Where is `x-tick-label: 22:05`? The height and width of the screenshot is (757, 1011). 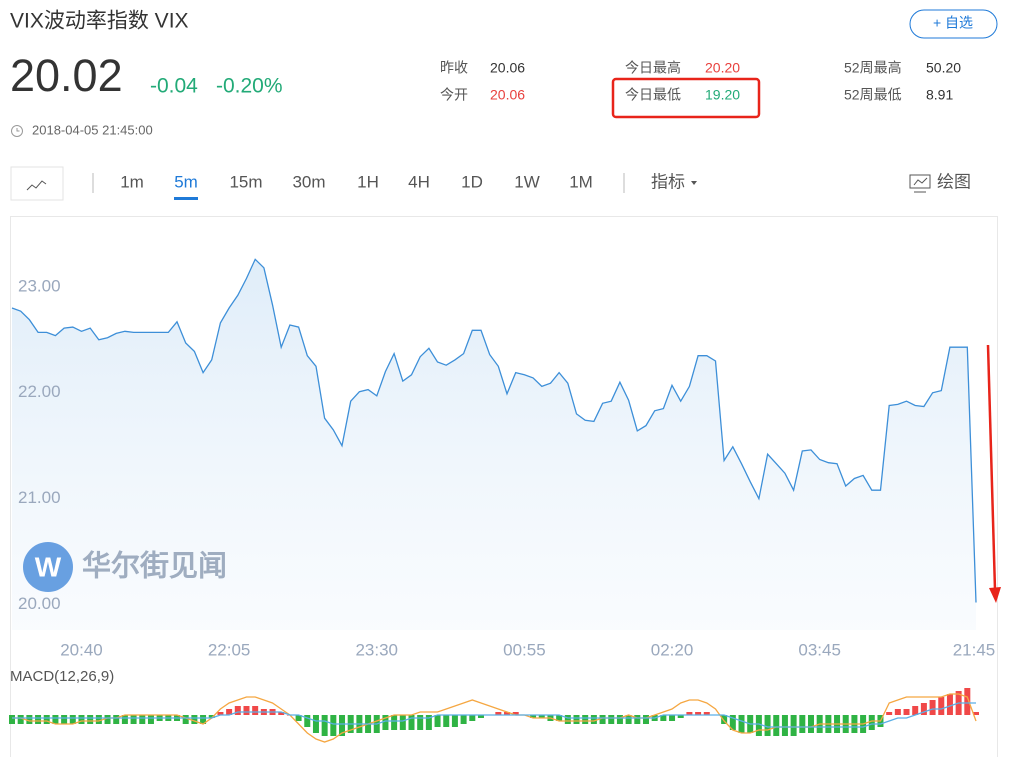
x-tick-label: 22:05 is located at coordinates (229, 649).